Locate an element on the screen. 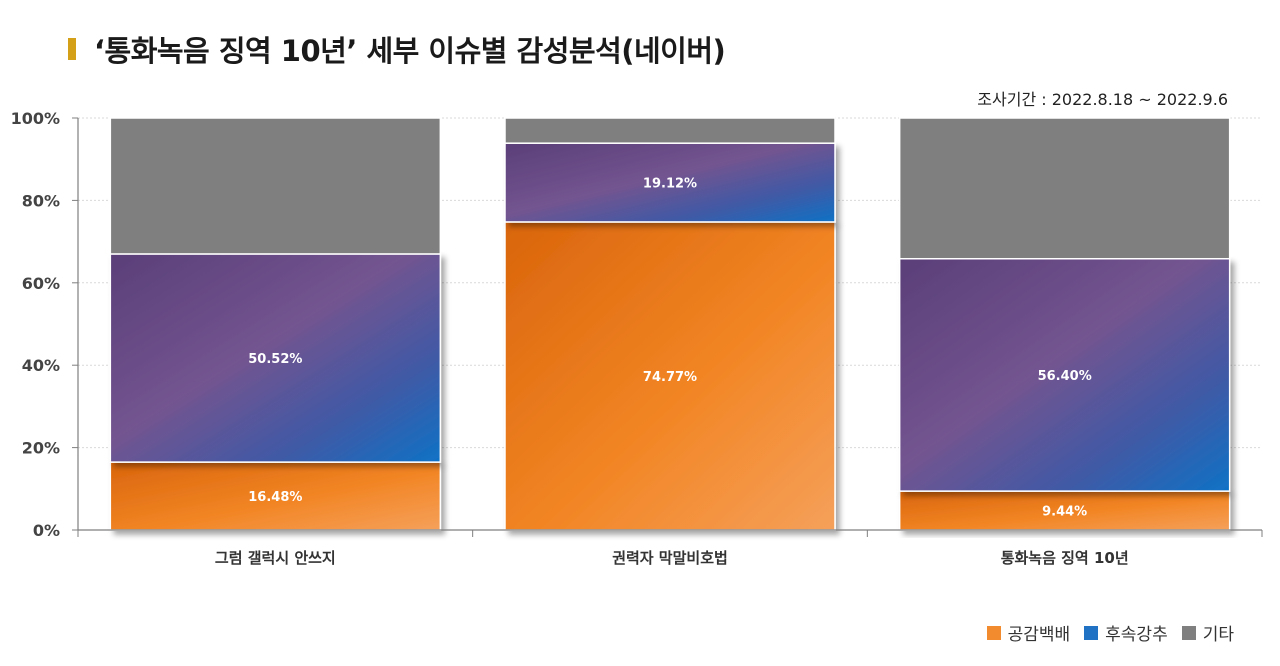  y-tick-label: 100% is located at coordinates (35, 118).